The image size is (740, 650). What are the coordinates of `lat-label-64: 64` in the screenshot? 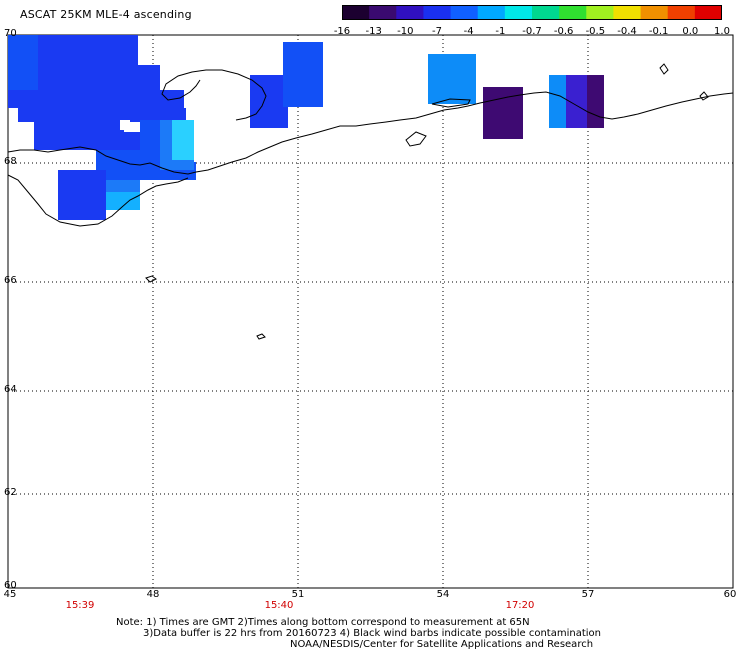 It's located at (10, 389).